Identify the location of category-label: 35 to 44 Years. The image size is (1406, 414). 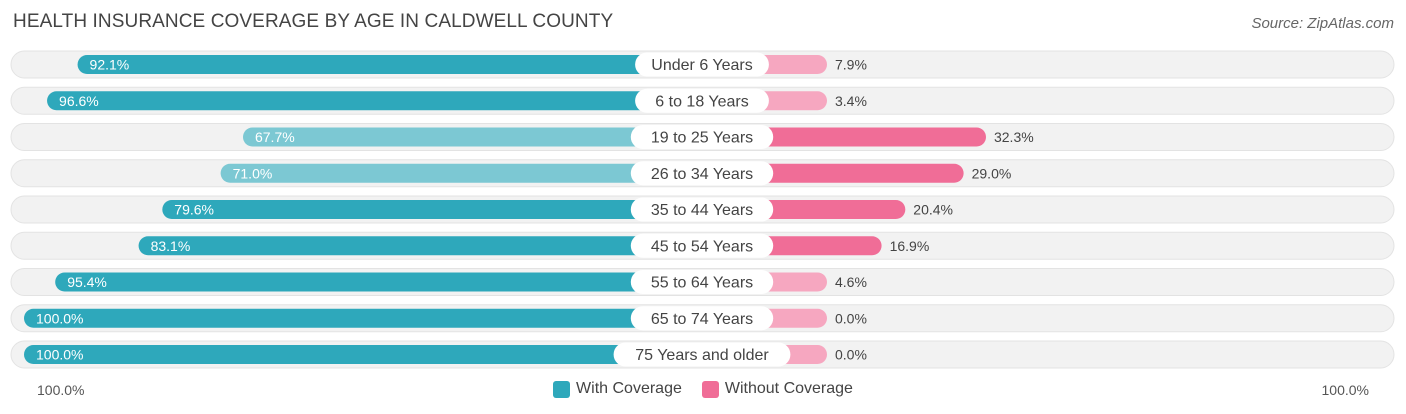
(702, 210).